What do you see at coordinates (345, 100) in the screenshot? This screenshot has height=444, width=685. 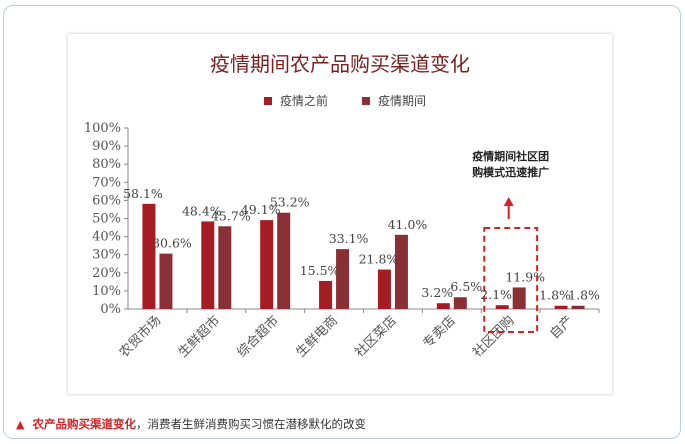 I see `chart-legend: 疫情之前 疫情期间` at bounding box center [345, 100].